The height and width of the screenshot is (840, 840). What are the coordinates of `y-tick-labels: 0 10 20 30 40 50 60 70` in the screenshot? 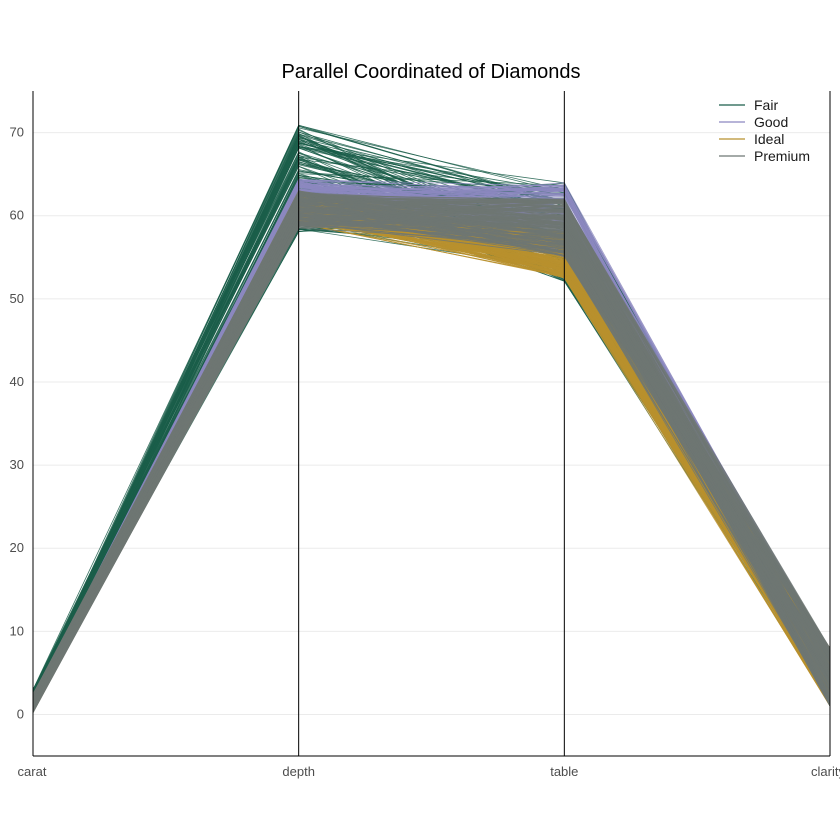 It's located at (17, 423).